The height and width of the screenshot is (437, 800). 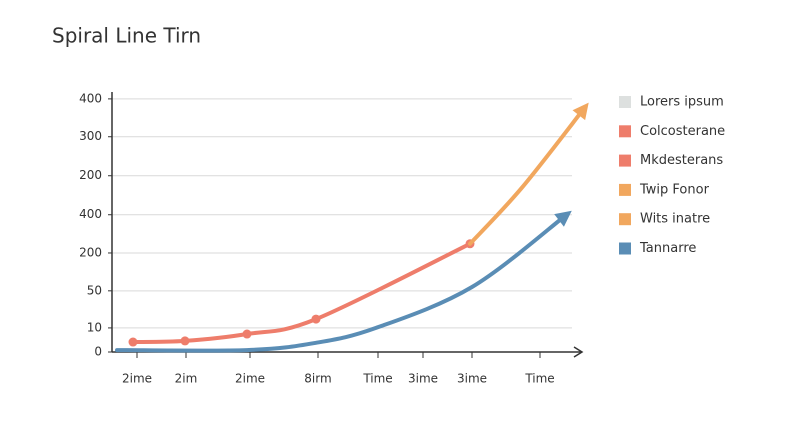 What do you see at coordinates (317, 379) in the screenshot?
I see `x-tick-label: 8irm` at bounding box center [317, 379].